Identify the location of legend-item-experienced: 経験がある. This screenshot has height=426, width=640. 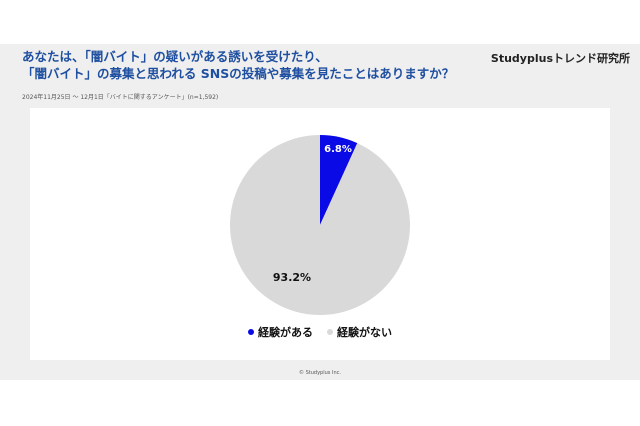
(280, 332).